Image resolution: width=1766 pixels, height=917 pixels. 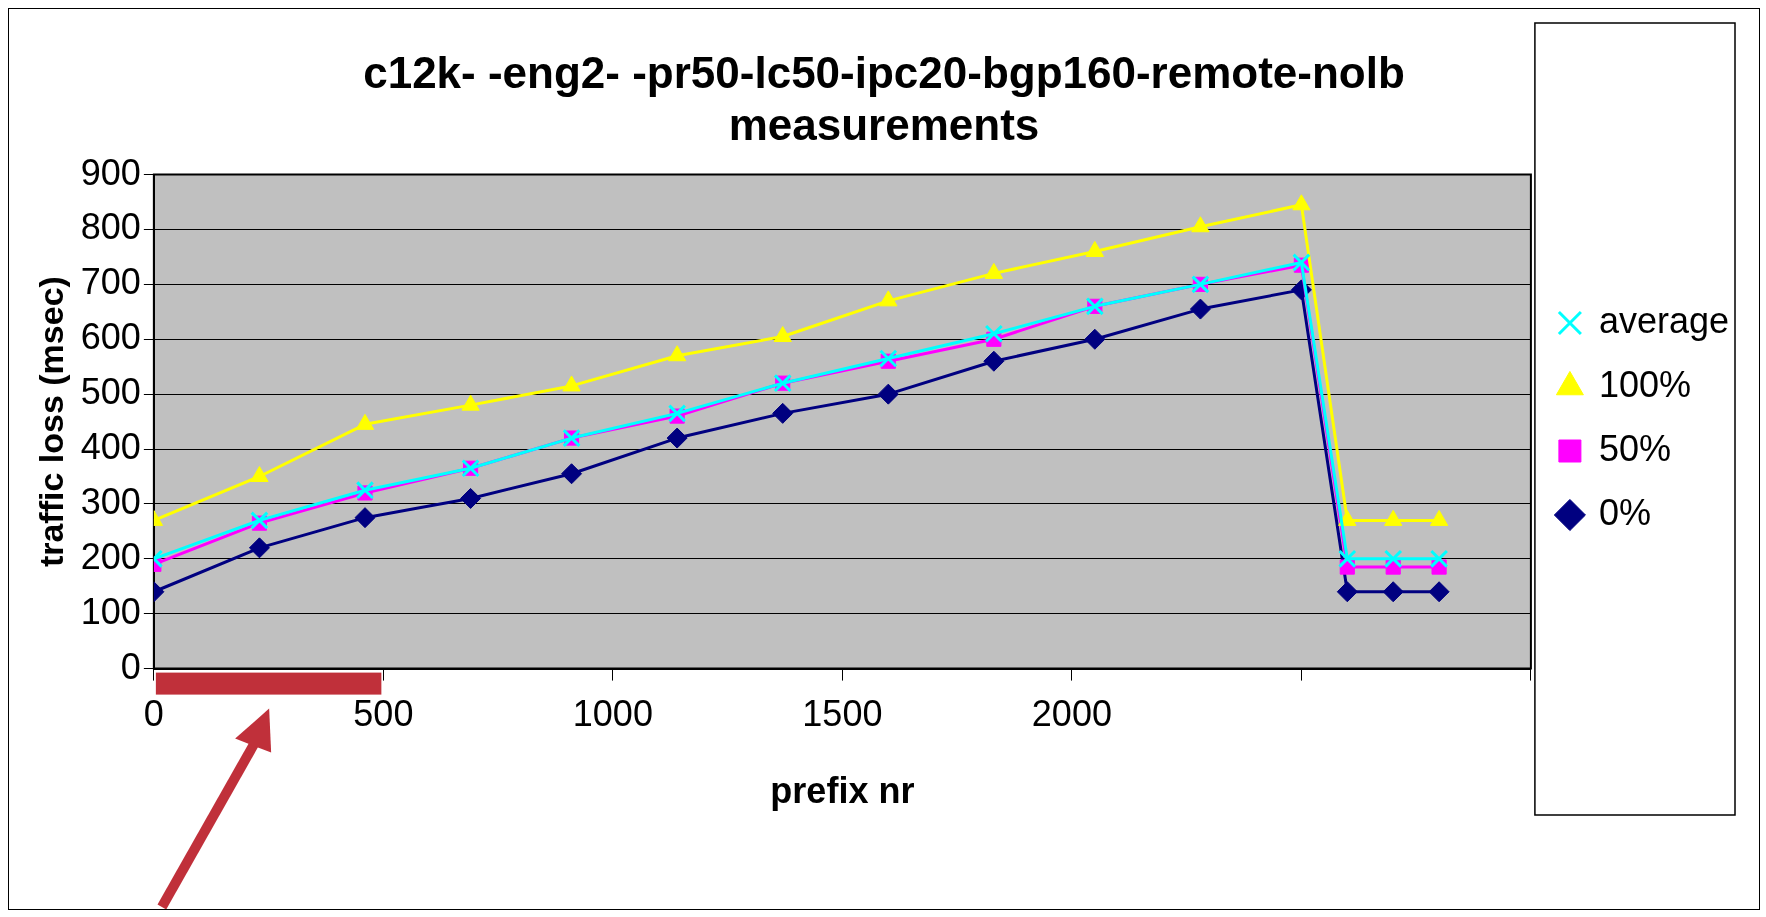 I want to click on y-tick-label: 200, so click(x=110, y=556).